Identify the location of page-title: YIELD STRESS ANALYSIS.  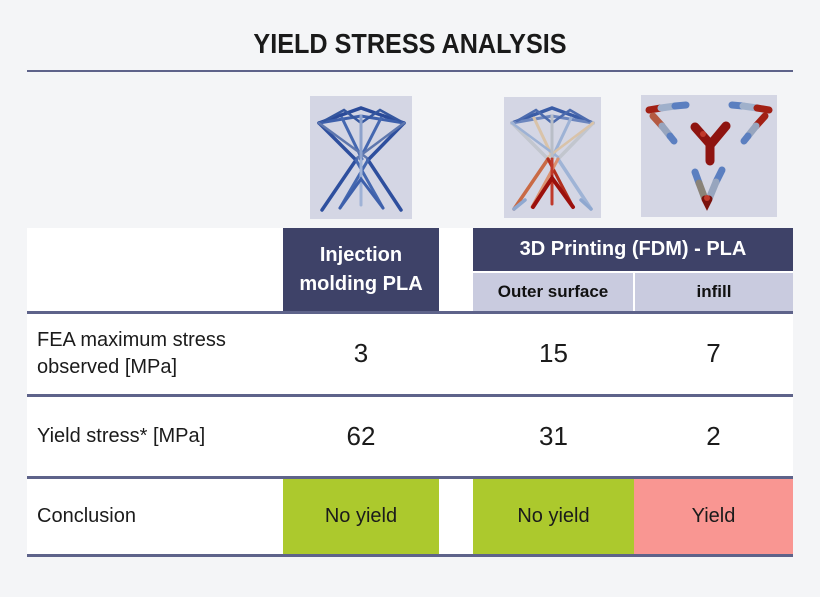
(410, 43).